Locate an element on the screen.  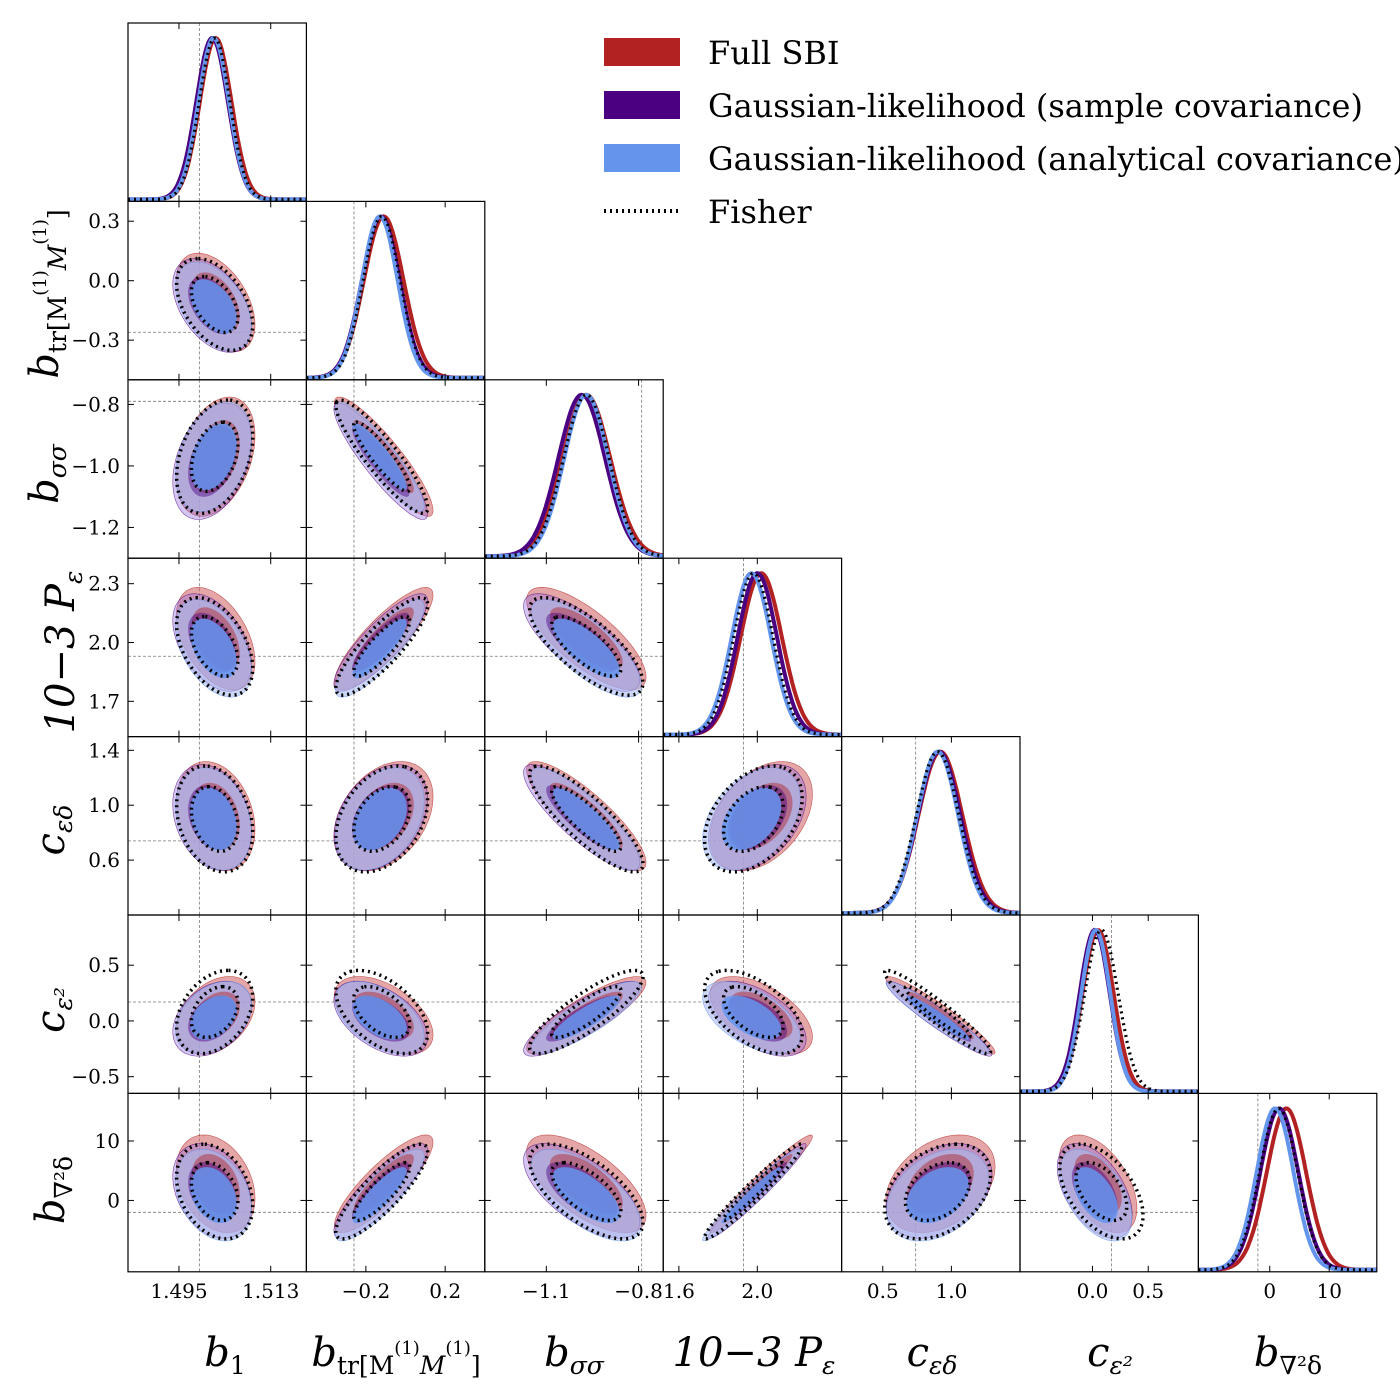
x-tick-label-btr: −0.2 is located at coordinates (366, 1291).